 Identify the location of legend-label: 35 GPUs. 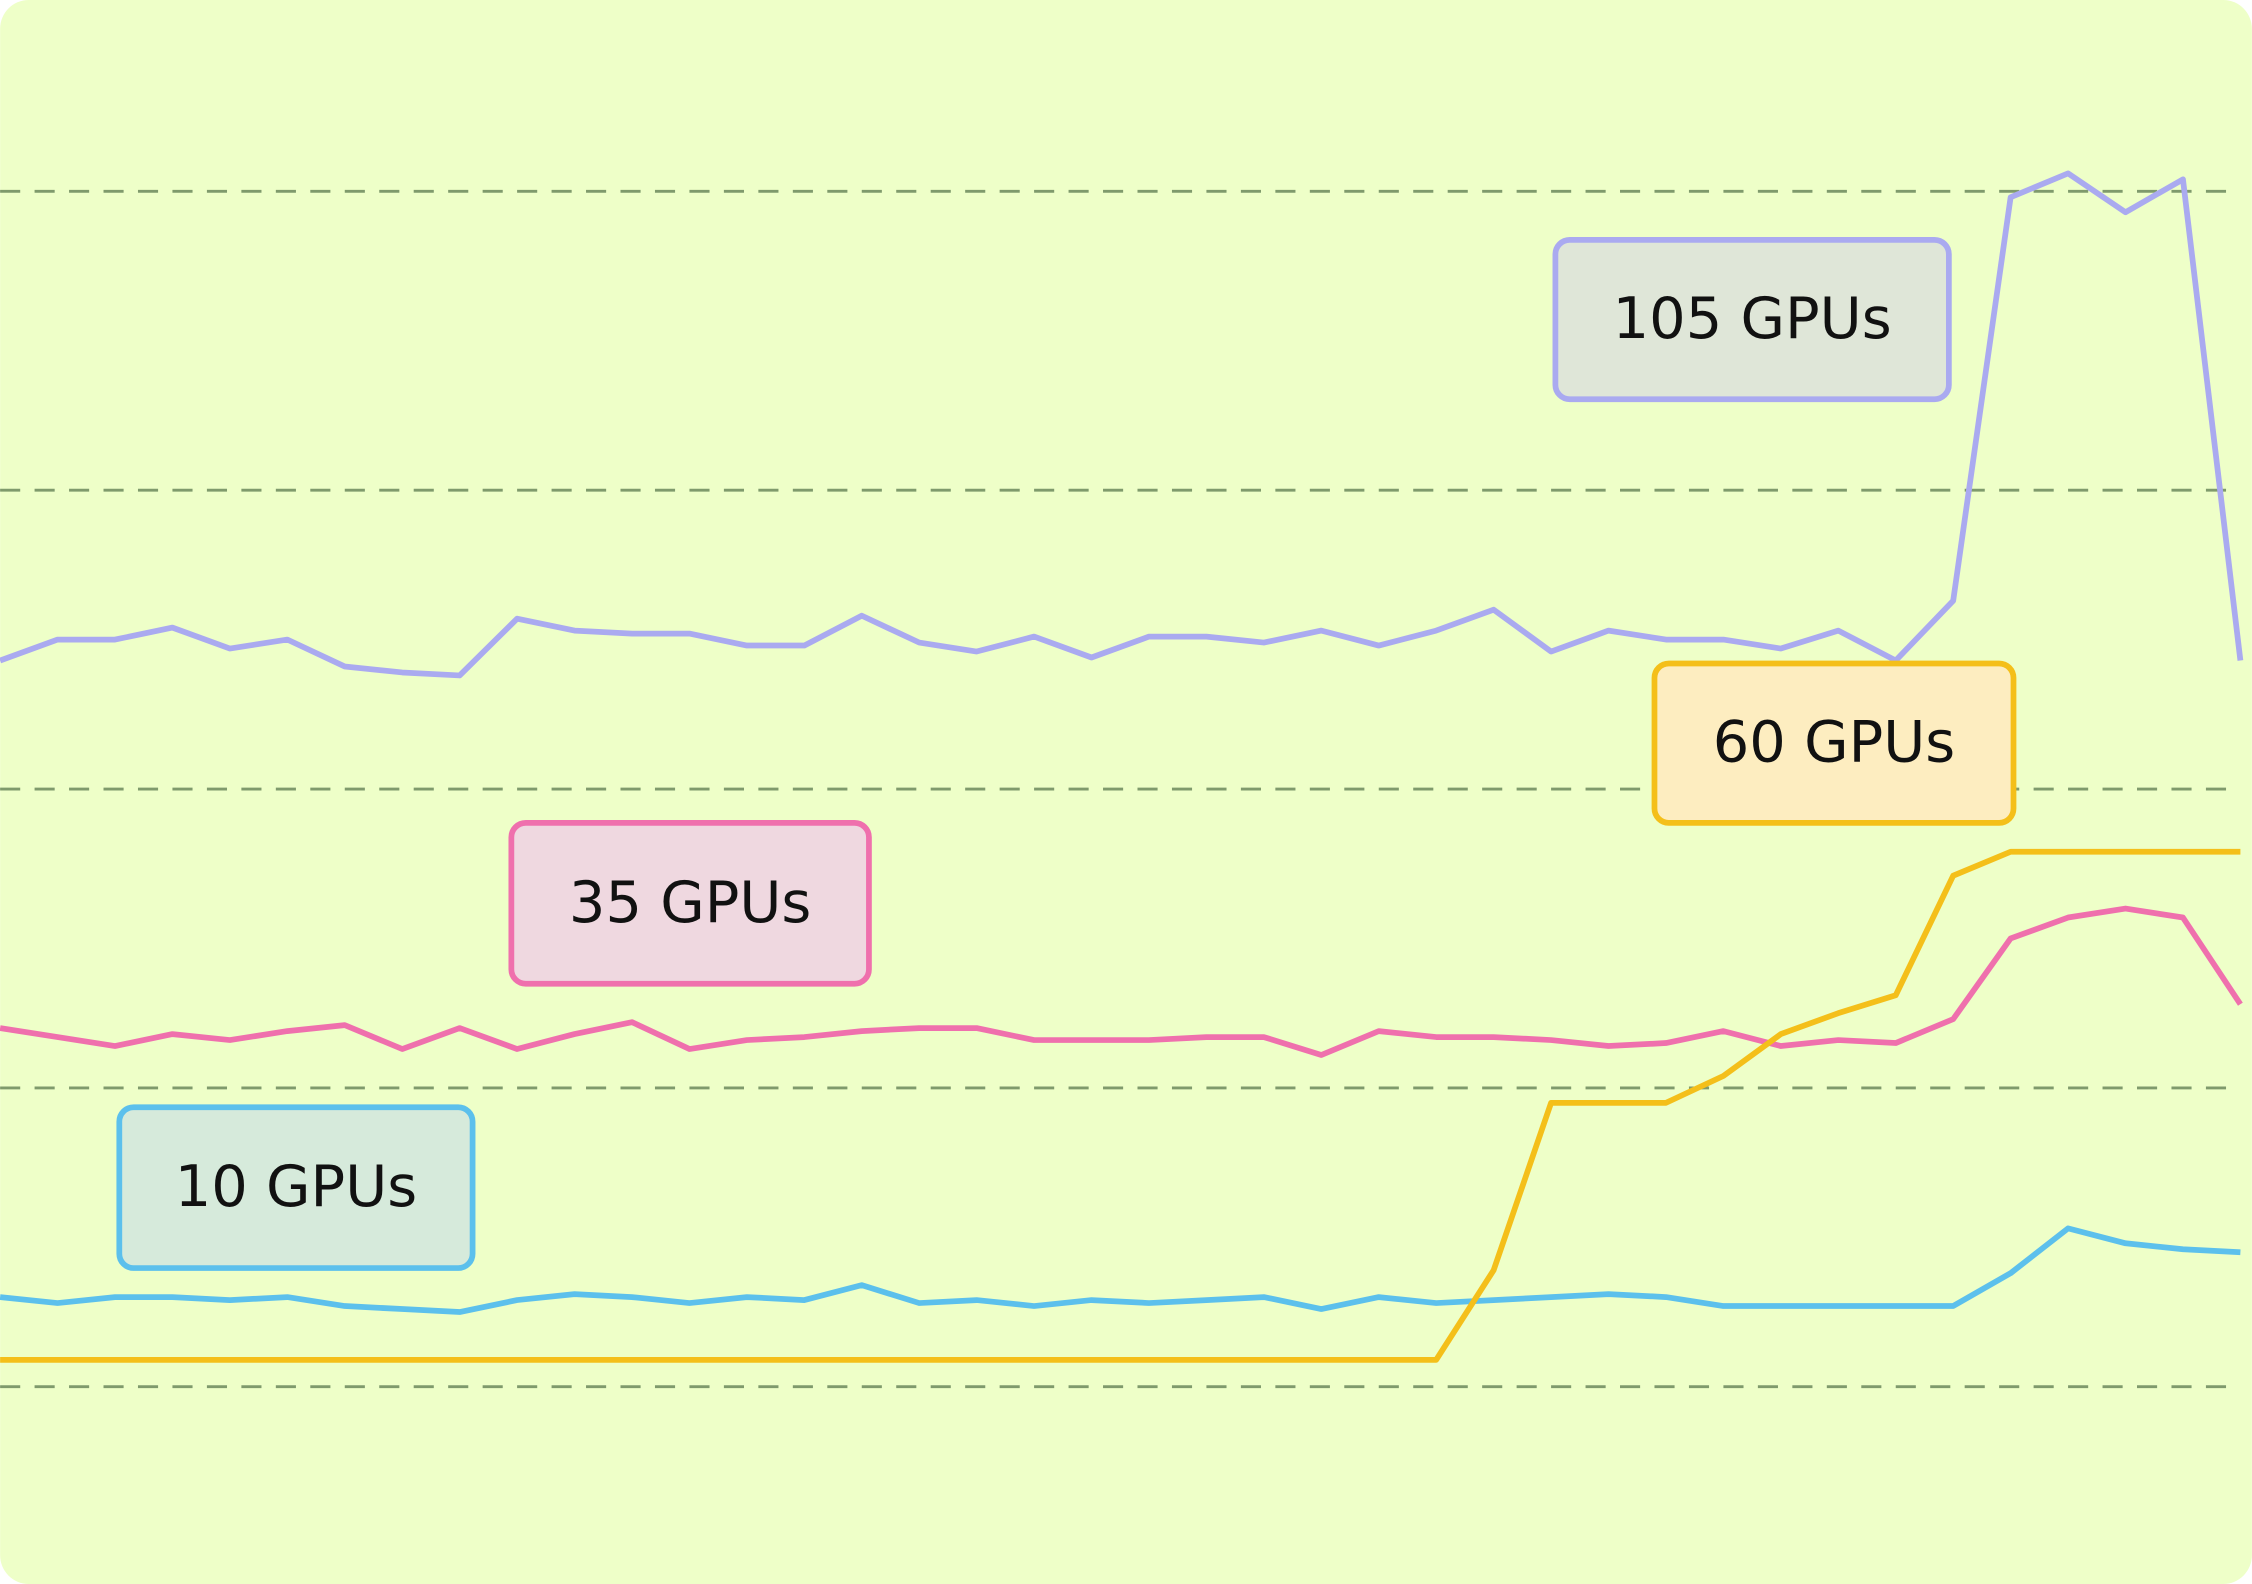
(690, 902).